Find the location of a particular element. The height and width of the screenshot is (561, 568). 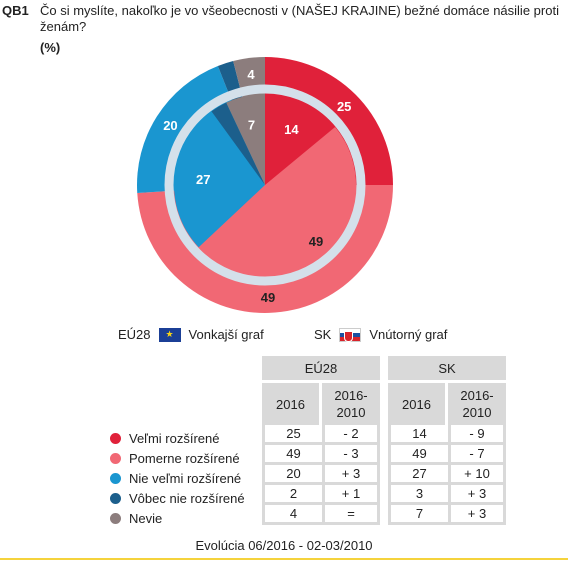

inner-slice-fairly is located at coordinates (277, 201).